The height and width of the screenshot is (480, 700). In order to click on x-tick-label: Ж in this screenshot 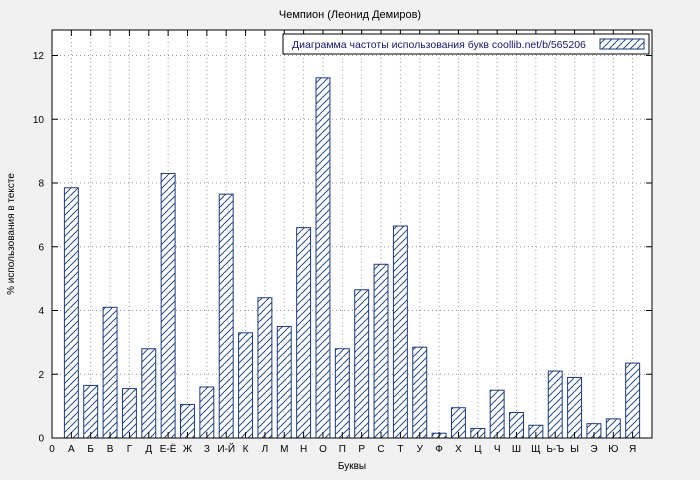, I will do `click(188, 449)`.